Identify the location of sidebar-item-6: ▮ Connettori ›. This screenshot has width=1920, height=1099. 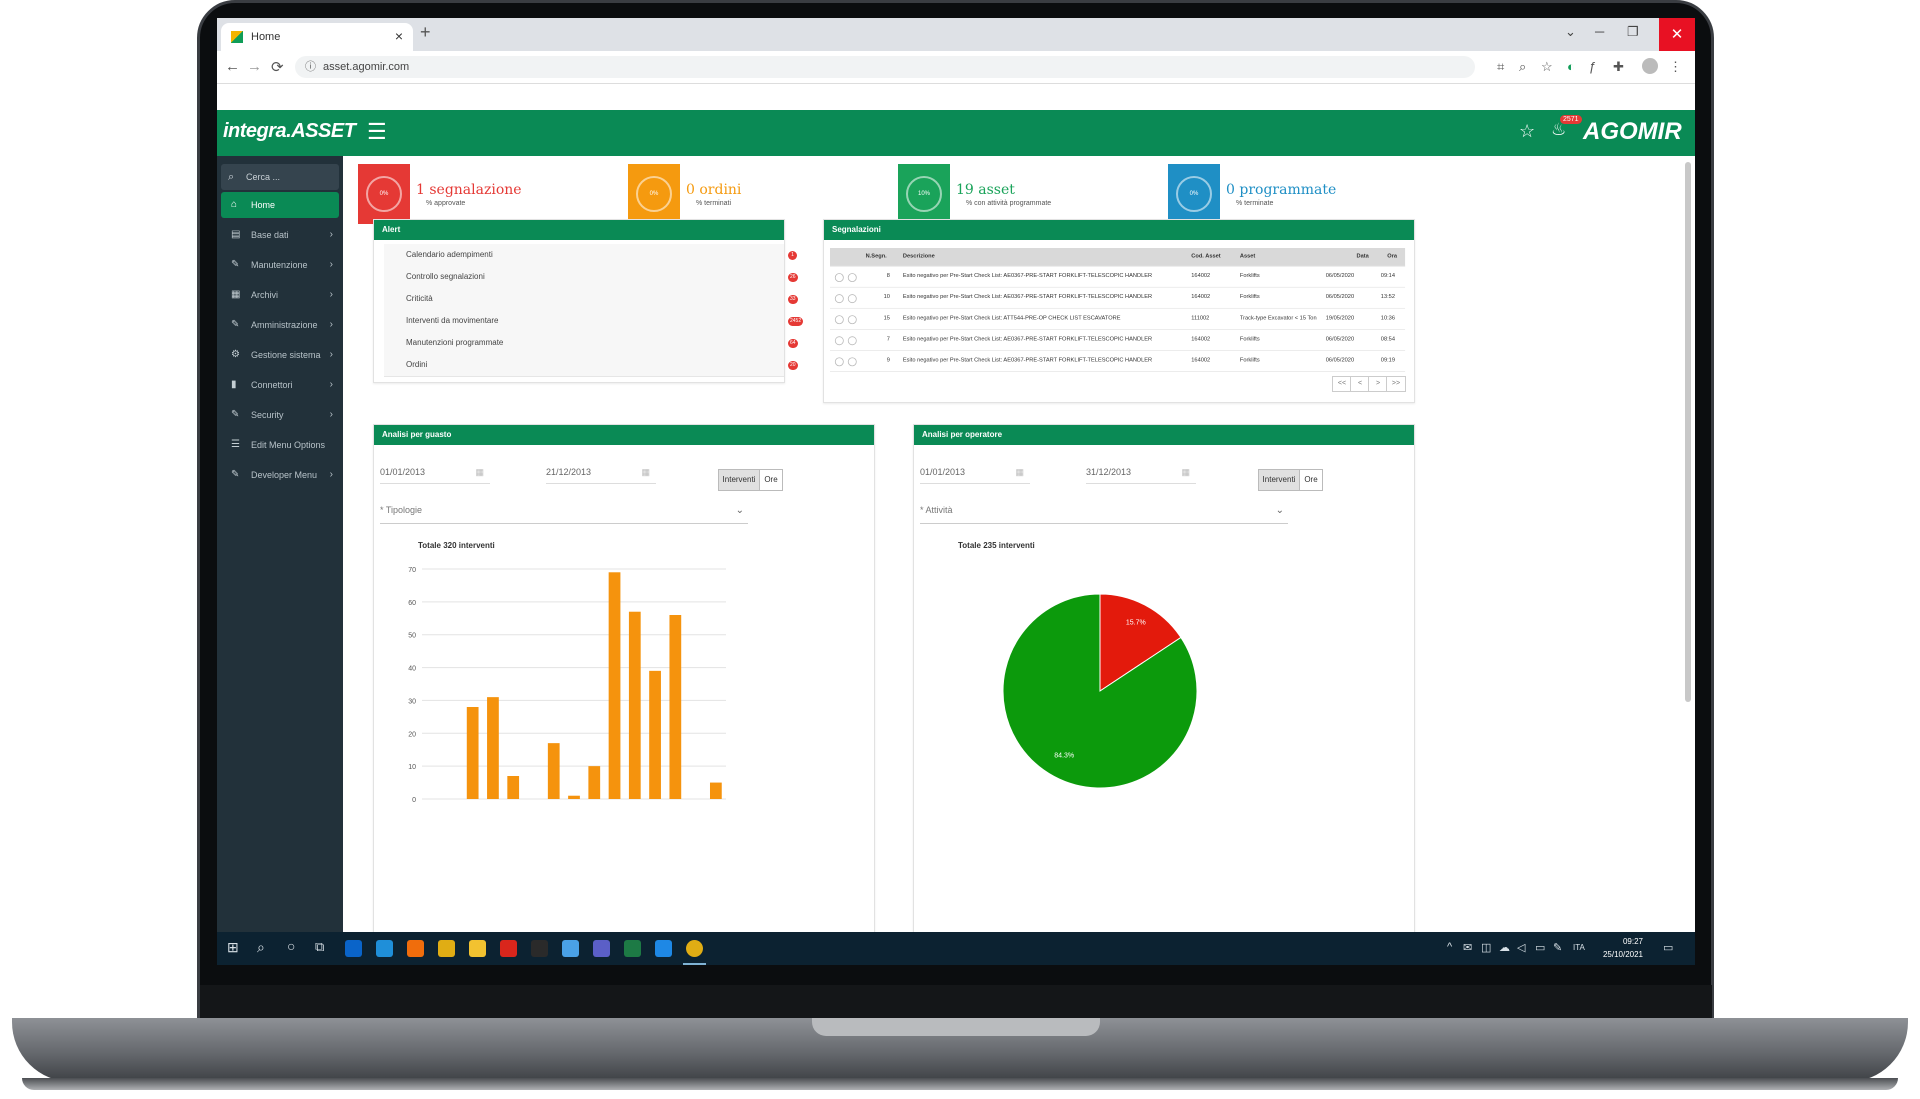
(280, 385).